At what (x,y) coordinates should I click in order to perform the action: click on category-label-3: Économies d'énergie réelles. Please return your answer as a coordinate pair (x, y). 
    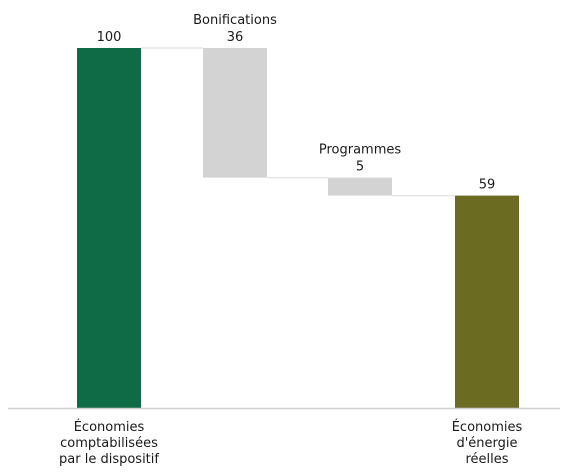
    Looking at the image, I should click on (487, 443).